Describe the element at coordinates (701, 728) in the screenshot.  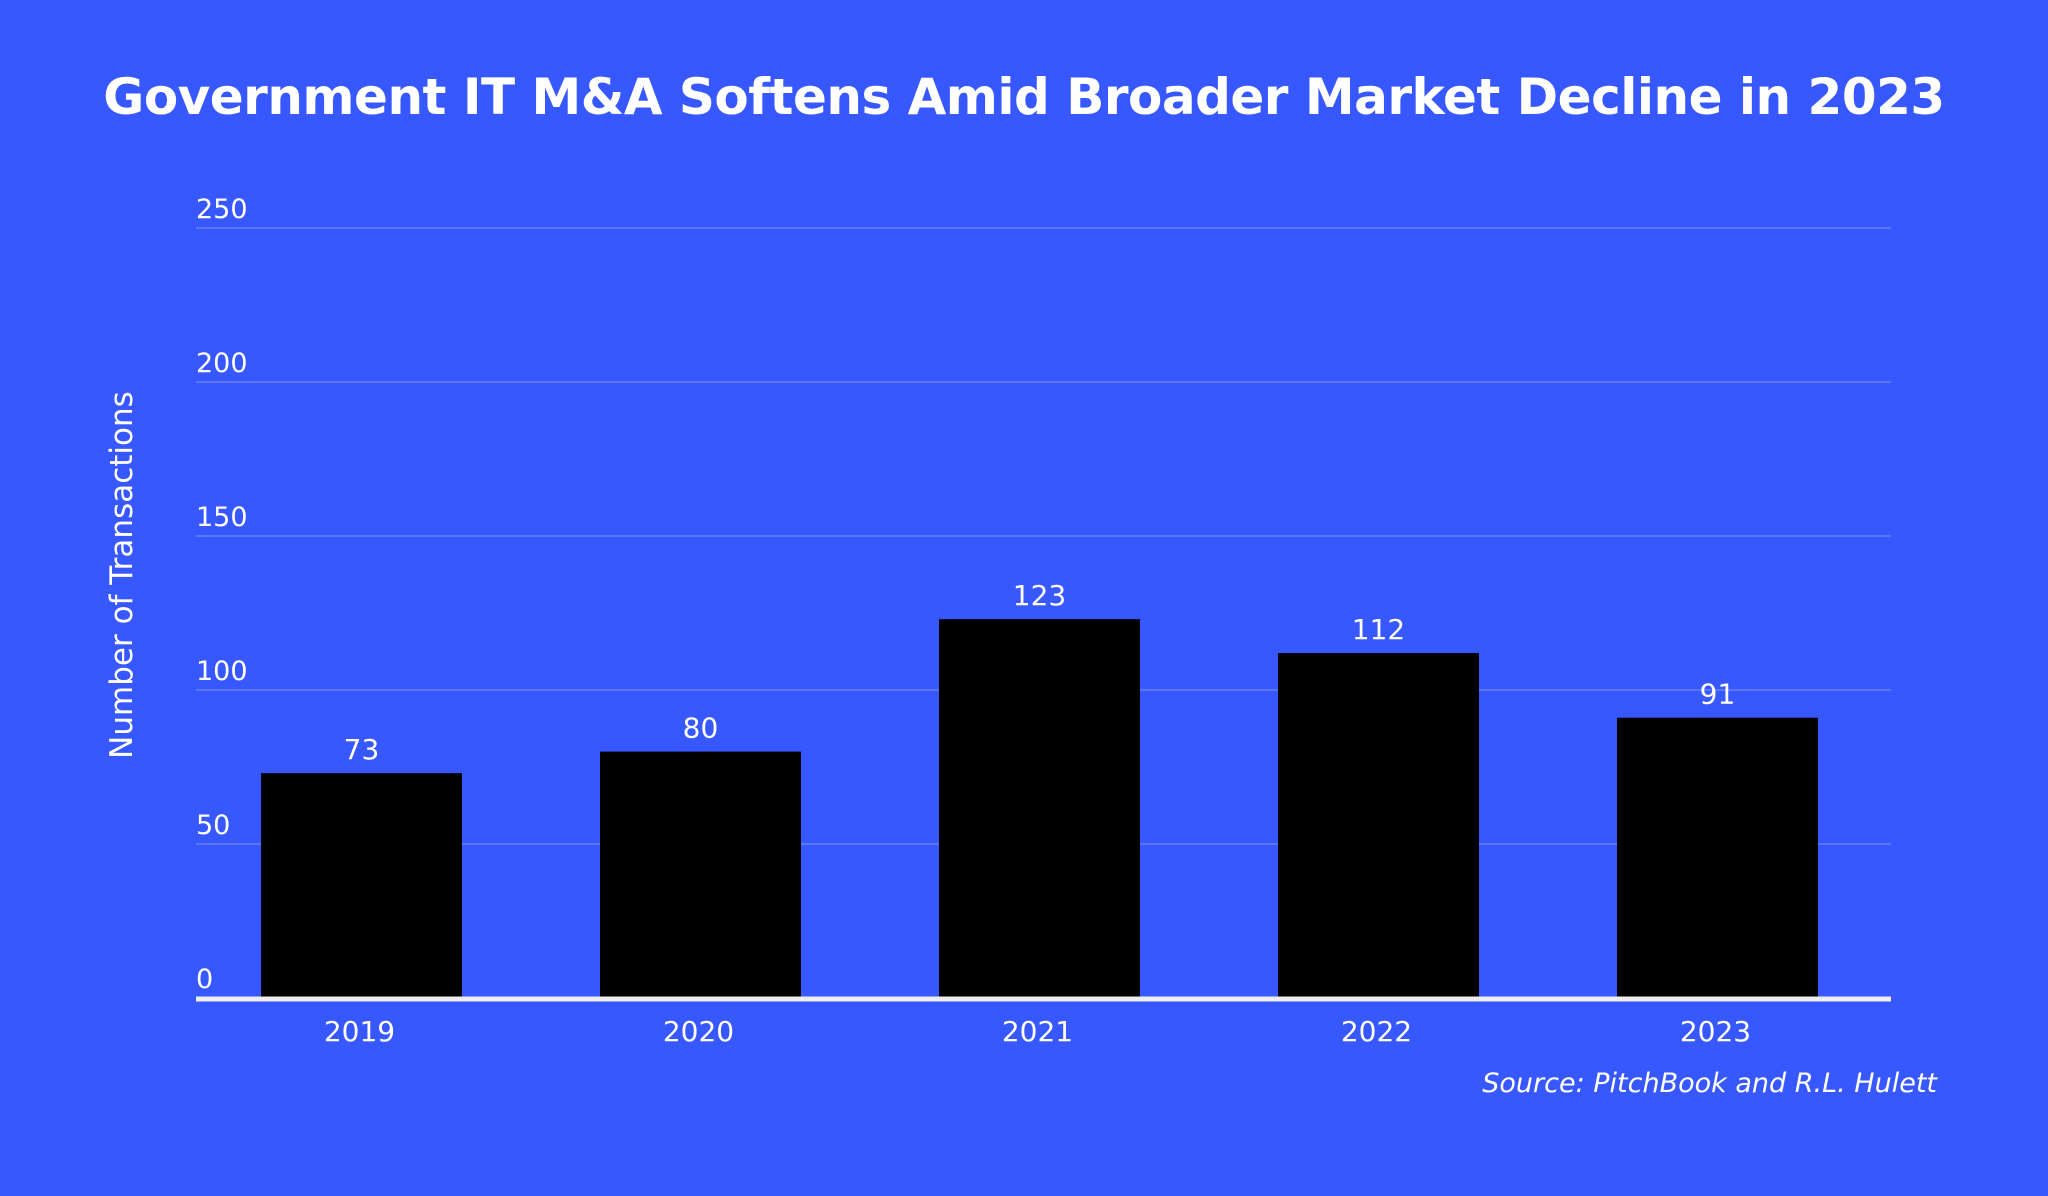
I see `data-label: 80` at that location.